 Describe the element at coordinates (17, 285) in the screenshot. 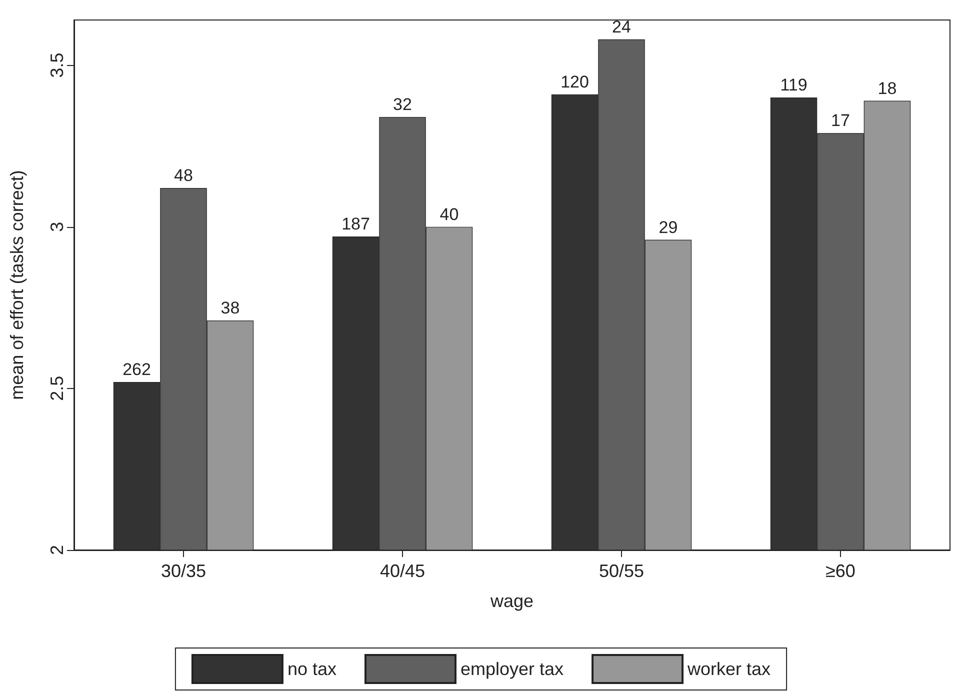

I see `y-axis-title: mean of effort (tasks correct)` at that location.